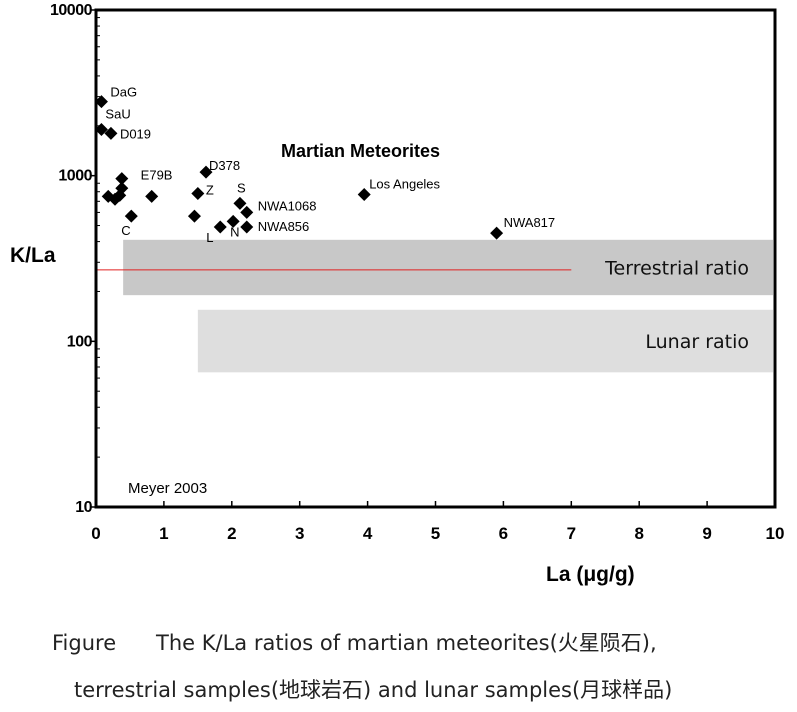 Image resolution: width=797 pixels, height=712 pixels. I want to click on point-label: Z, so click(210, 190).